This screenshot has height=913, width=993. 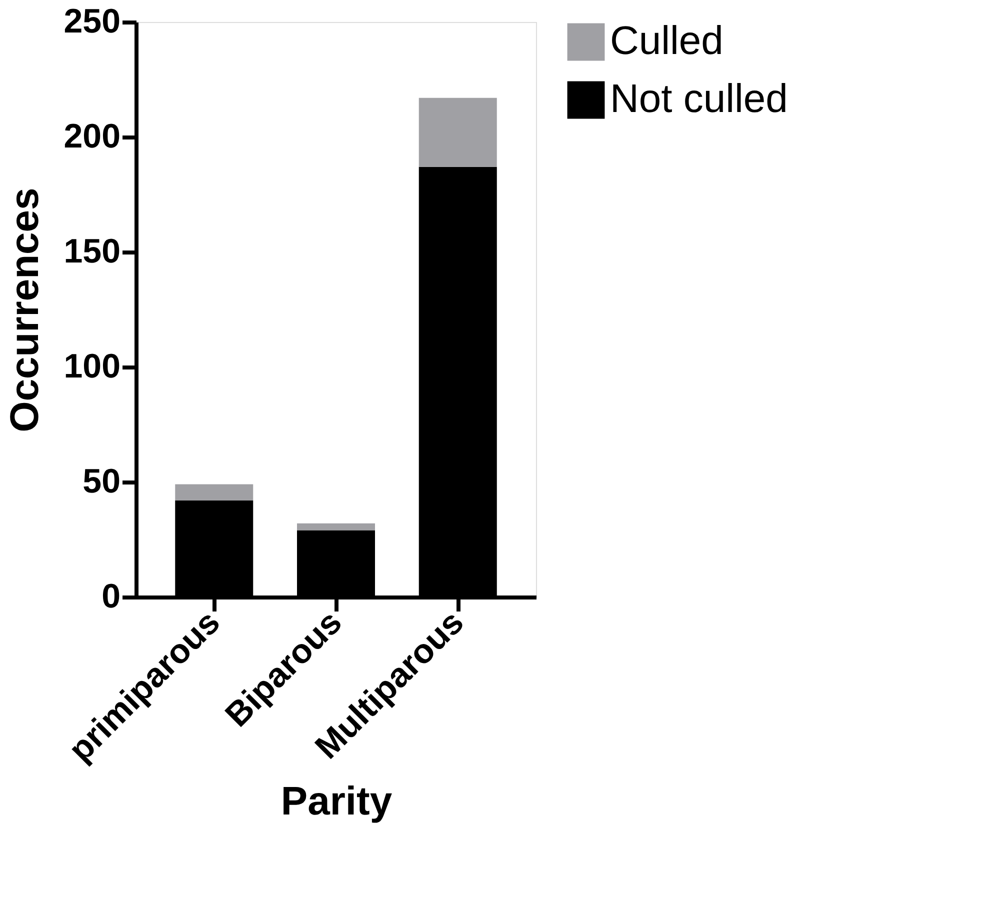 I want to click on y-tick-label: 50, so click(x=101, y=481).